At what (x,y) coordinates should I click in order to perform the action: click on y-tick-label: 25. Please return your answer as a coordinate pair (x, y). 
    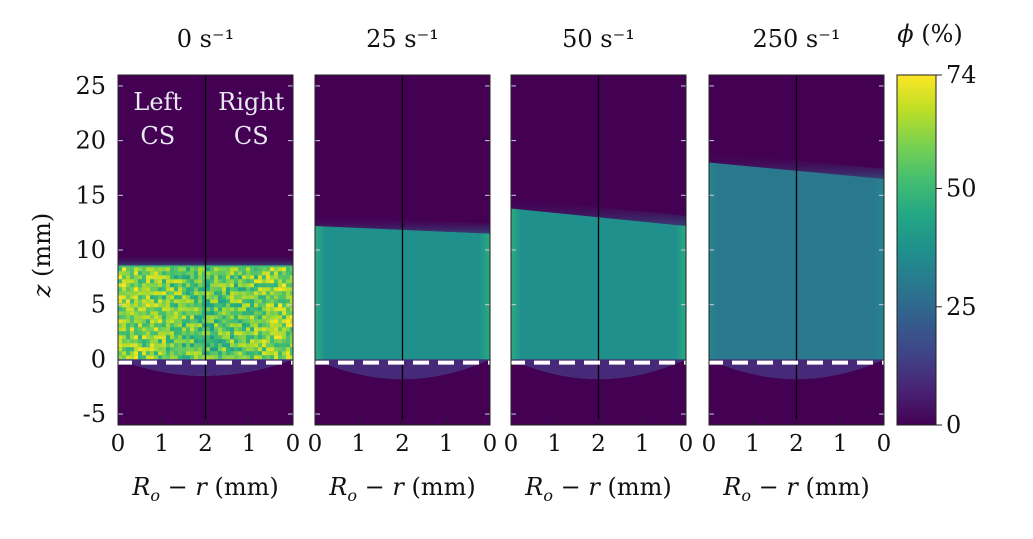
    Looking at the image, I should click on (90, 86).